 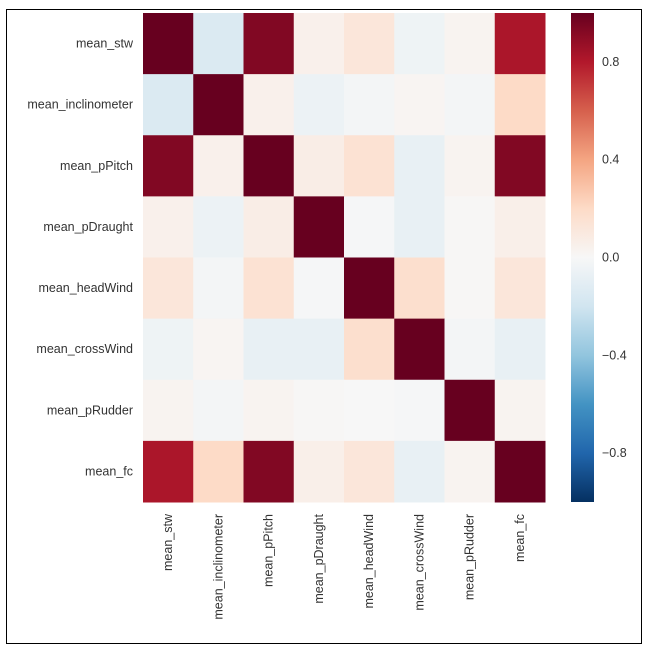 I want to click on y-tick-label: mean_fc, so click(x=109, y=471).